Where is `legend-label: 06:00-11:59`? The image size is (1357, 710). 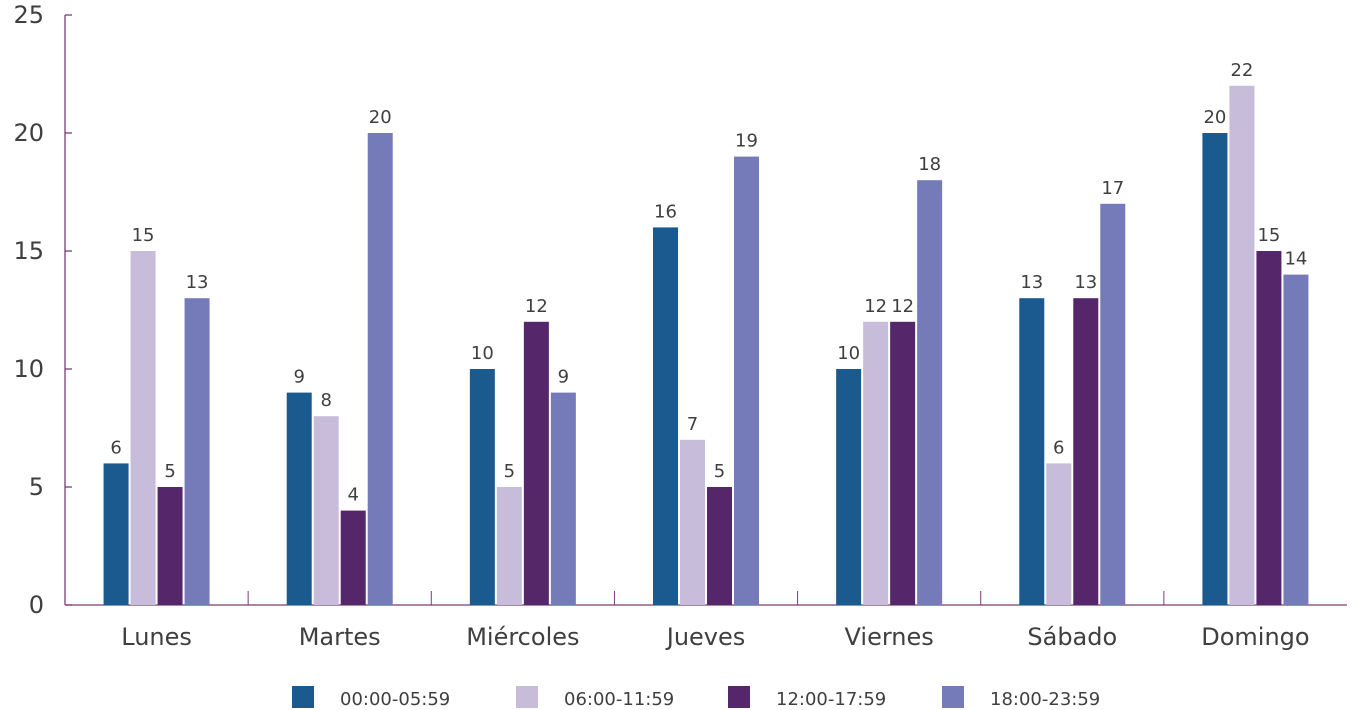 legend-label: 06:00-11:59 is located at coordinates (619, 699).